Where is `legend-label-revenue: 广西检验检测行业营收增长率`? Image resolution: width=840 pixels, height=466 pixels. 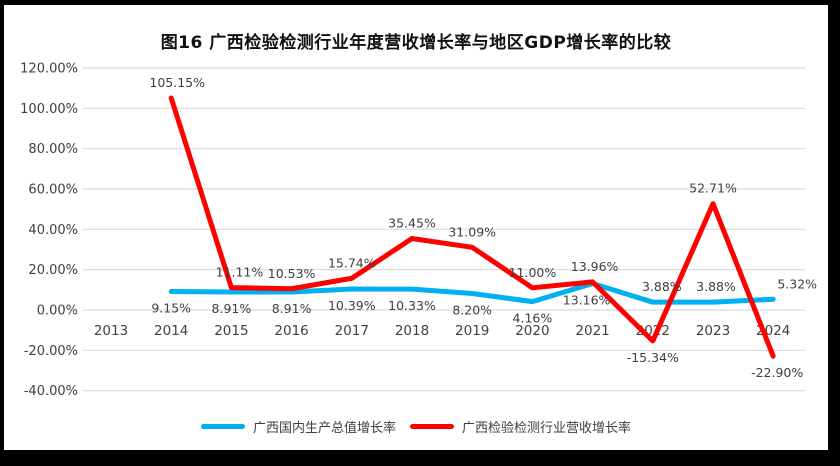
legend-label-revenue: 广西检验检测行业营收增长率 is located at coordinates (547, 428).